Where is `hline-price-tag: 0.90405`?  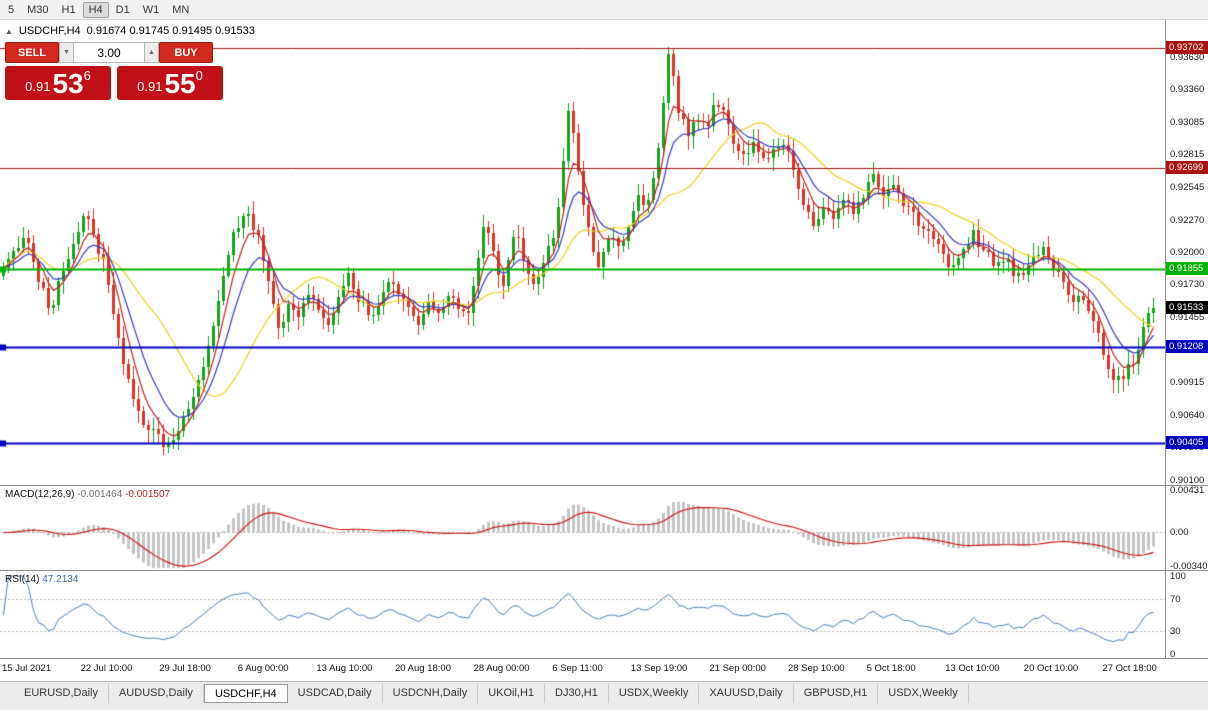
hline-price-tag: 0.90405 is located at coordinates (1187, 443).